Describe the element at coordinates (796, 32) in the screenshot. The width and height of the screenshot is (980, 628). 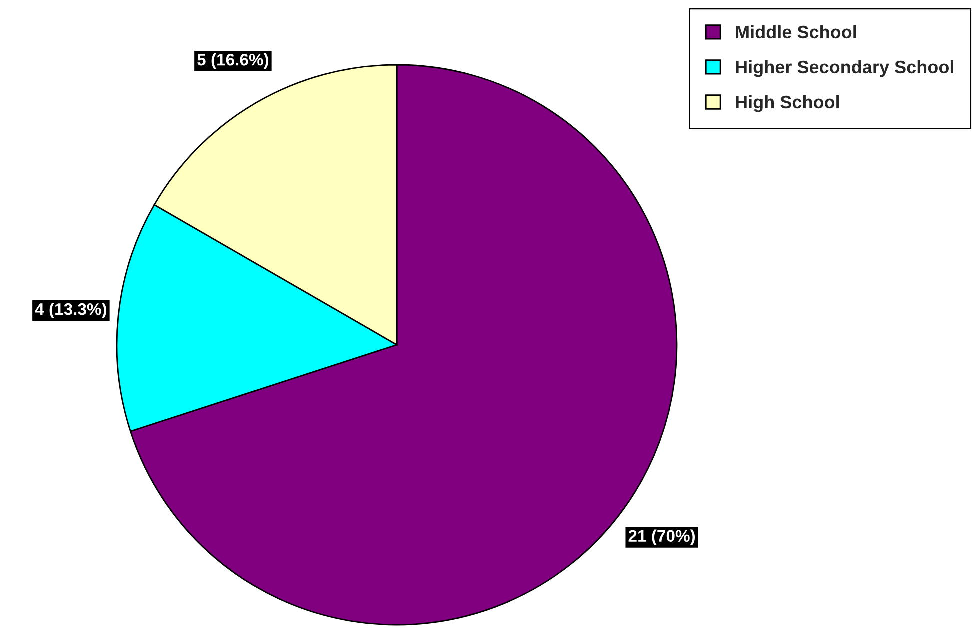
I see `legend-label: Middle School` at that location.